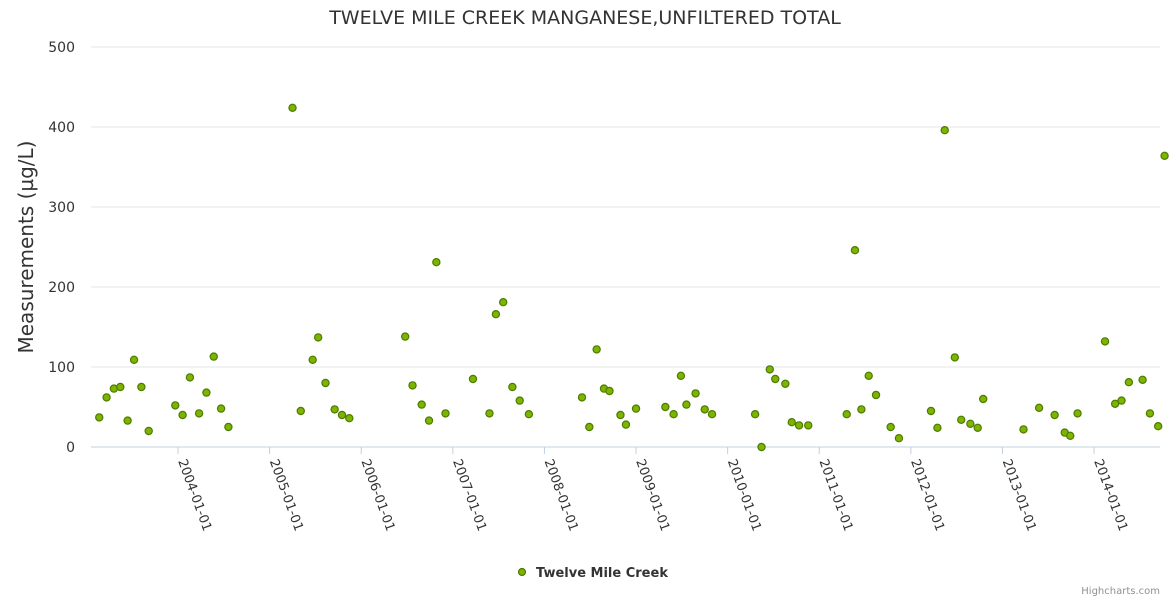  I want to click on credits-link: Highcharts.com, so click(1120, 591).